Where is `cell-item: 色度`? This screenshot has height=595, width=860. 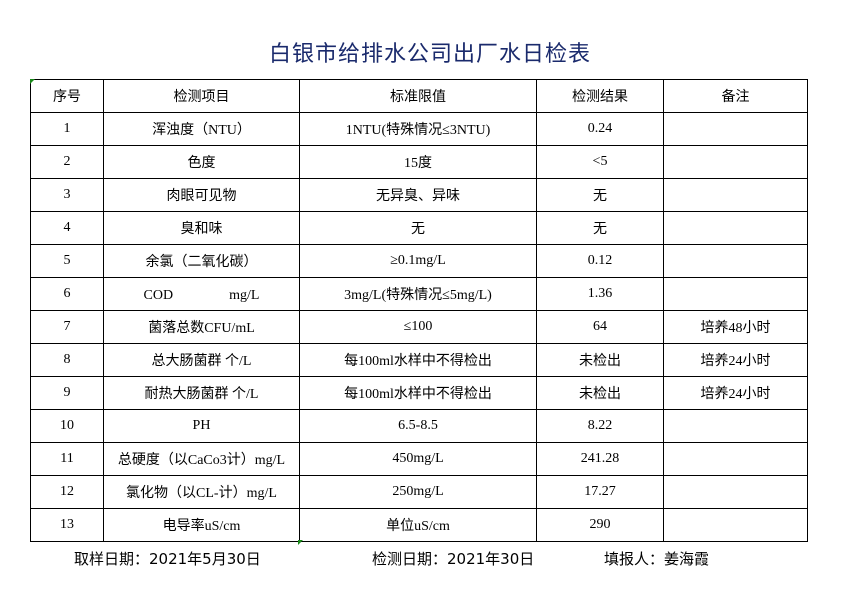 cell-item: 色度 is located at coordinates (201, 162).